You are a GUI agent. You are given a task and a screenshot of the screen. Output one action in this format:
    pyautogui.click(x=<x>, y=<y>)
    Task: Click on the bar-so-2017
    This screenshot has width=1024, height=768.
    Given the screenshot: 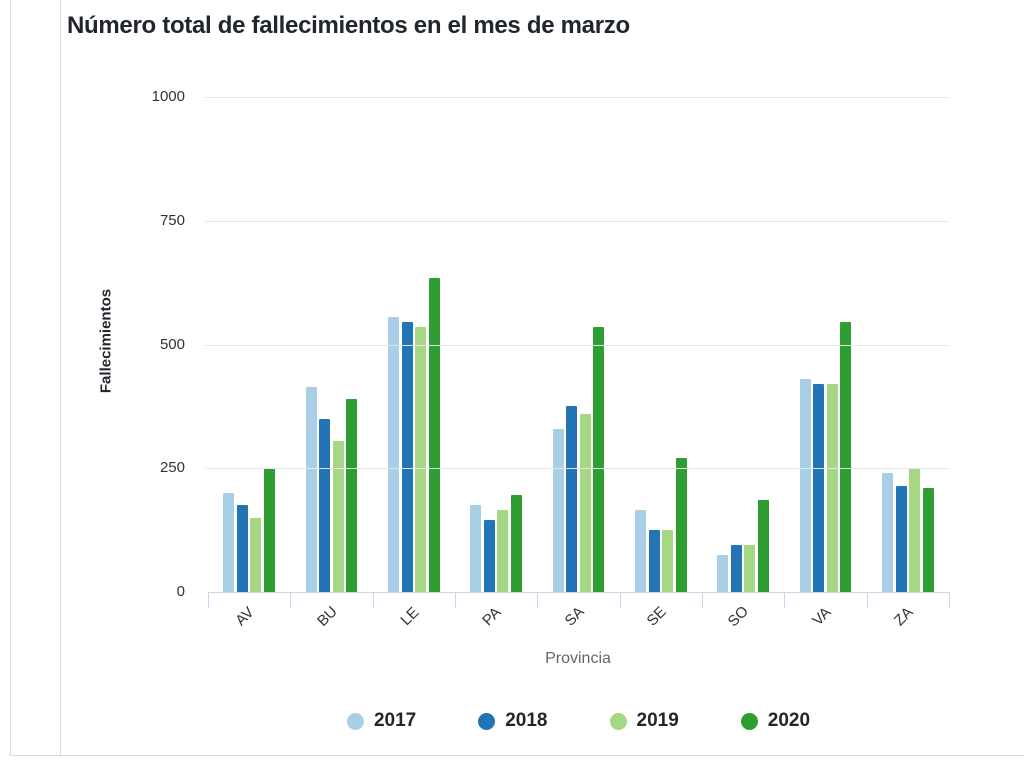 What is the action you would take?
    pyautogui.click(x=723, y=573)
    